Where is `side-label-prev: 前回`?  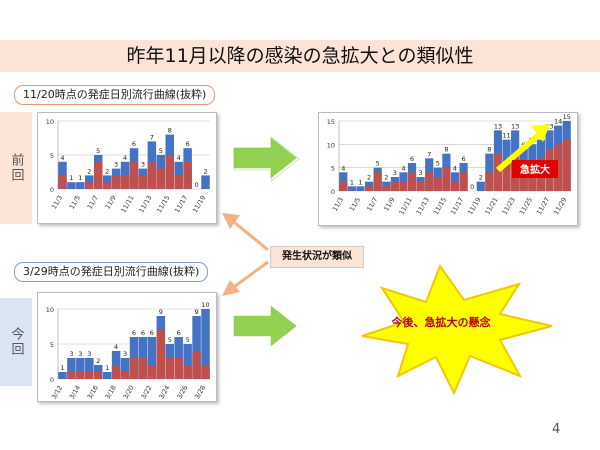
side-label-prev: 前回 is located at coordinates (16, 168).